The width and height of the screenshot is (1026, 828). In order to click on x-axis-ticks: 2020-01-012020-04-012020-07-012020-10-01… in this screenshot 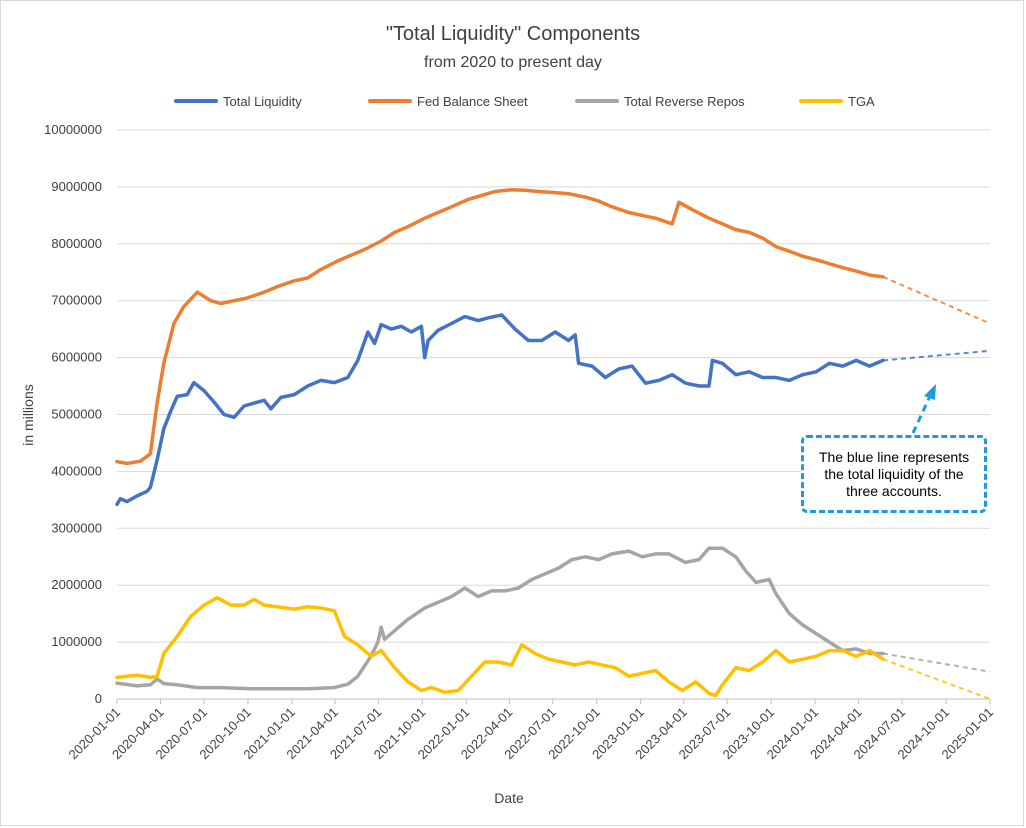, I will do `click(530, 730)`.